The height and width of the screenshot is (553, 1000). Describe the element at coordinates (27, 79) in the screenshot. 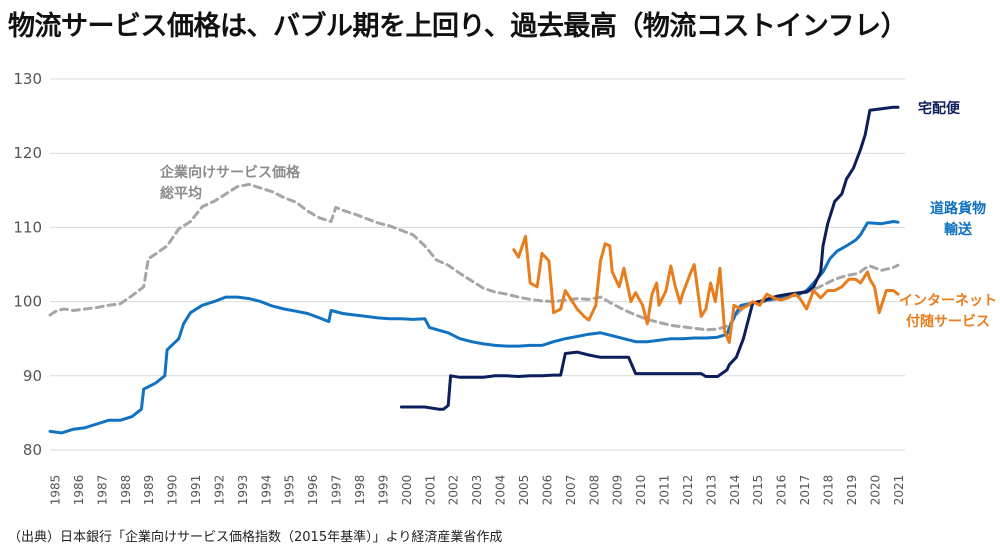

I see `y-tick-label: 130` at that location.